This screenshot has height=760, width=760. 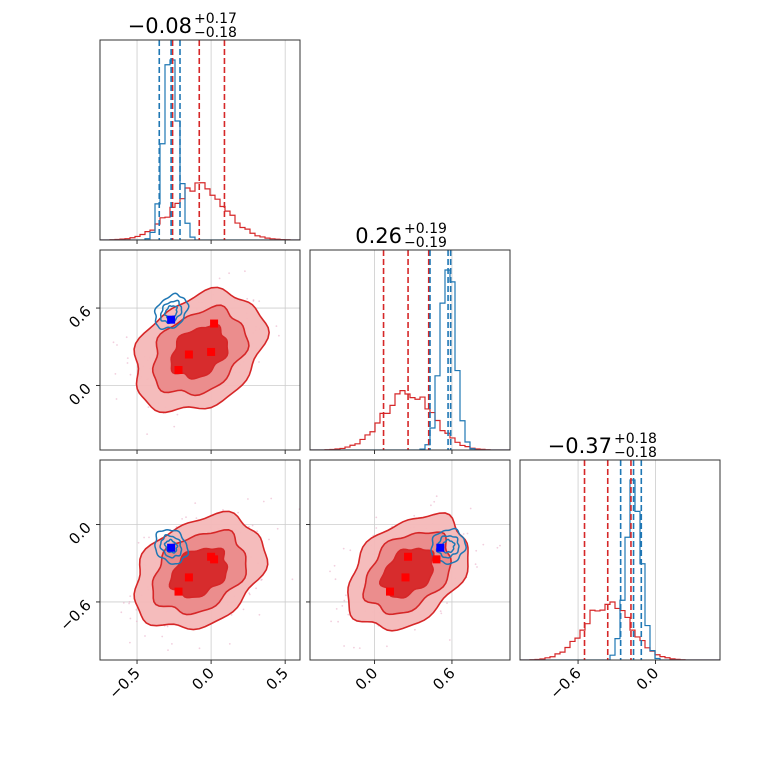 I want to click on blue-contour-middle, so click(x=171, y=546).